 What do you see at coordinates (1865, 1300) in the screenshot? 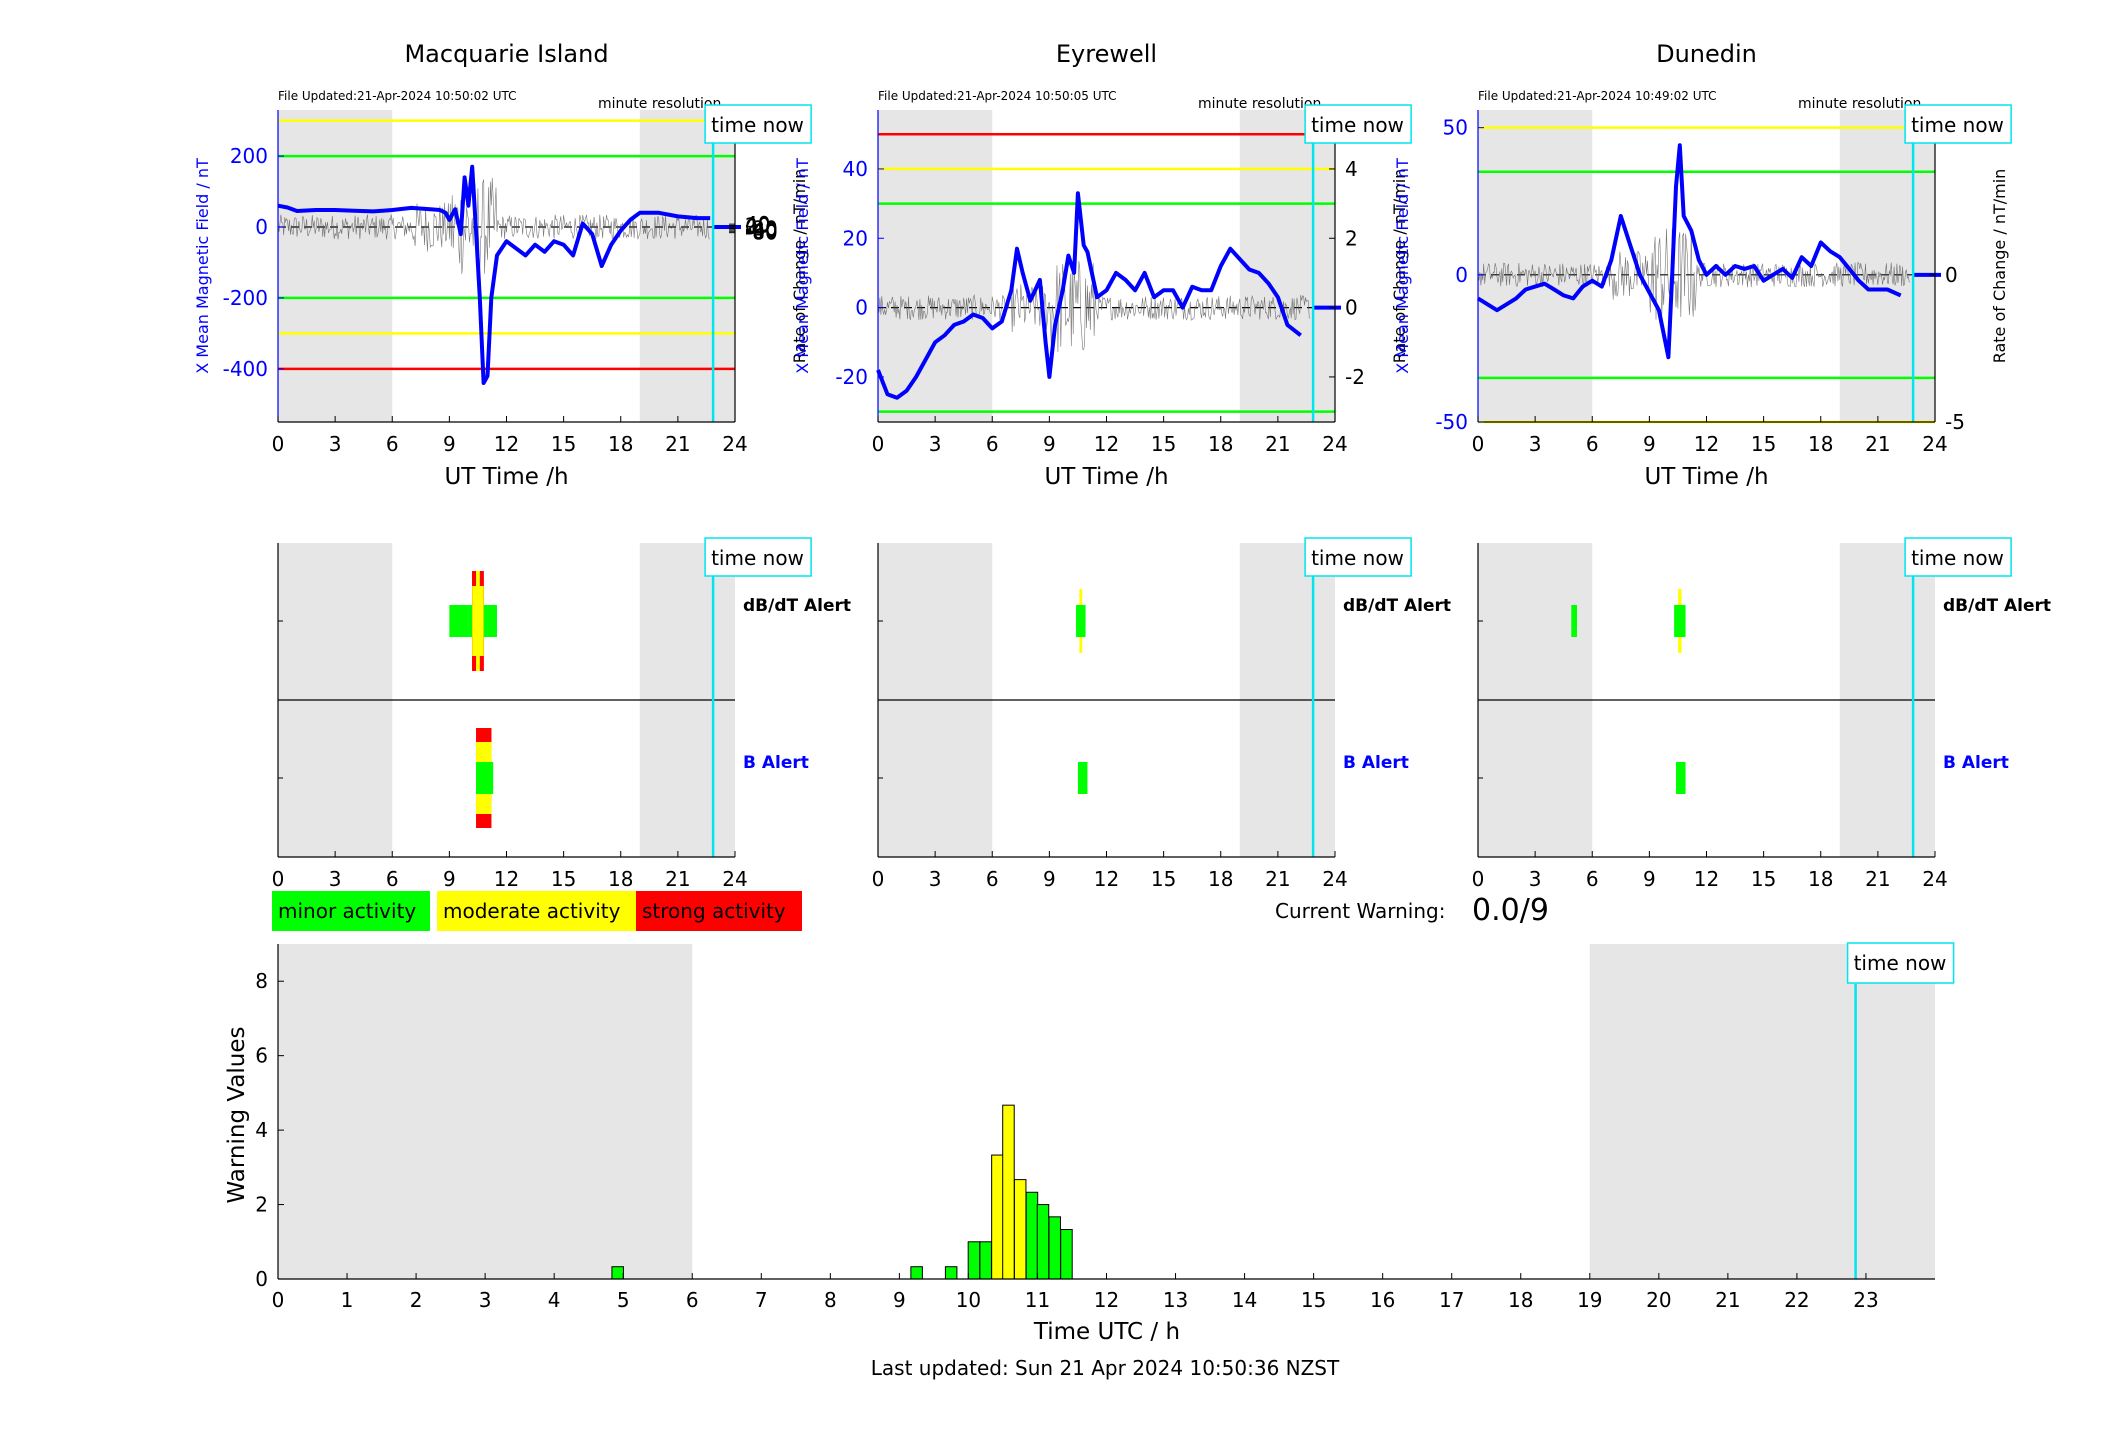
I see `x-tick-label: 23` at bounding box center [1865, 1300].